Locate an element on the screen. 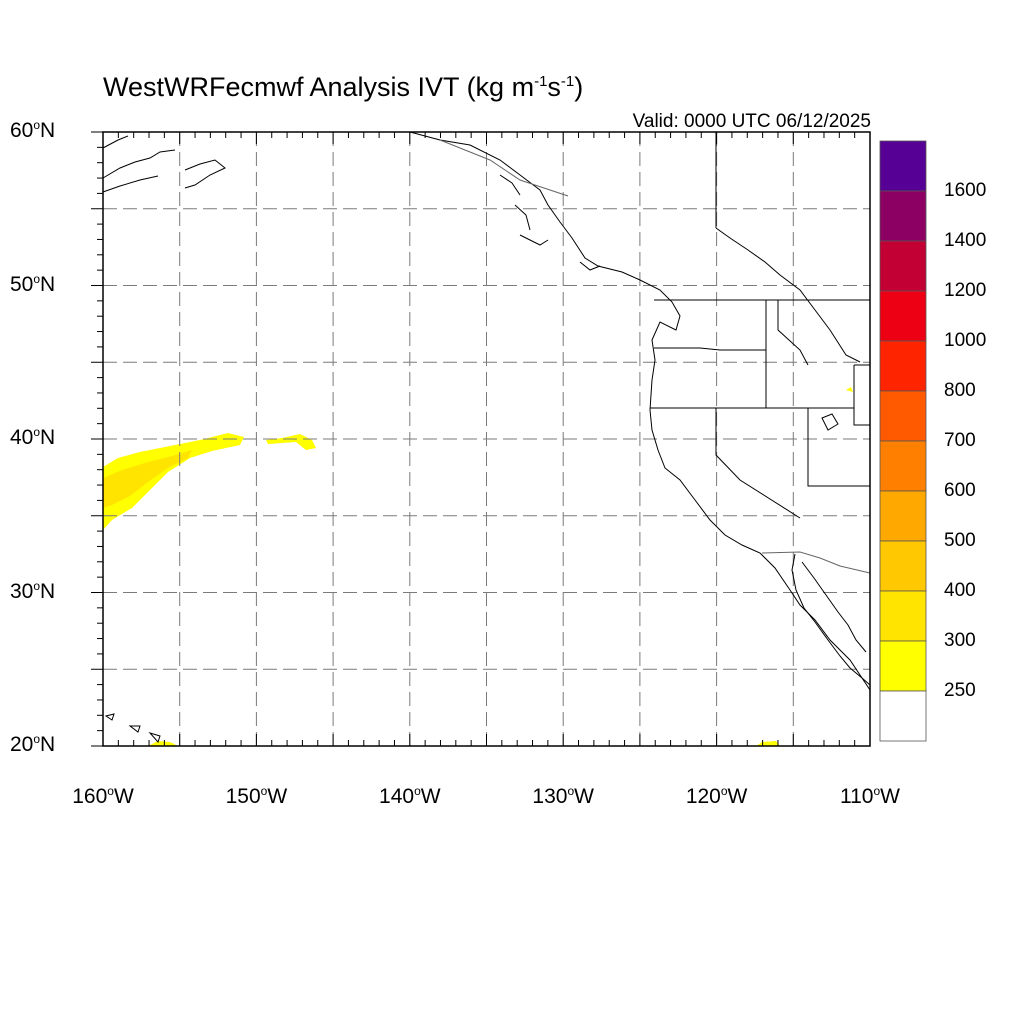 The height and width of the screenshot is (1024, 1024). colorbar-level-label: 700 is located at coordinates (960, 440).